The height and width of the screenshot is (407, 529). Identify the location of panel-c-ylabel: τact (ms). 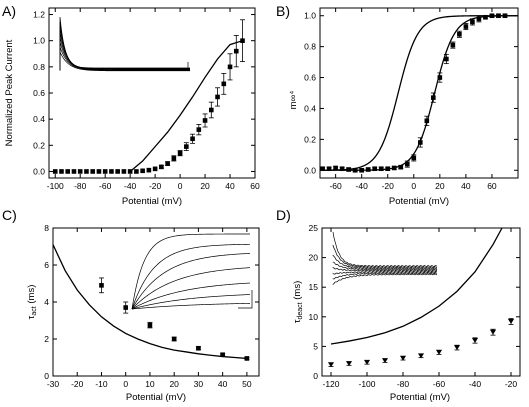
(32, 302).